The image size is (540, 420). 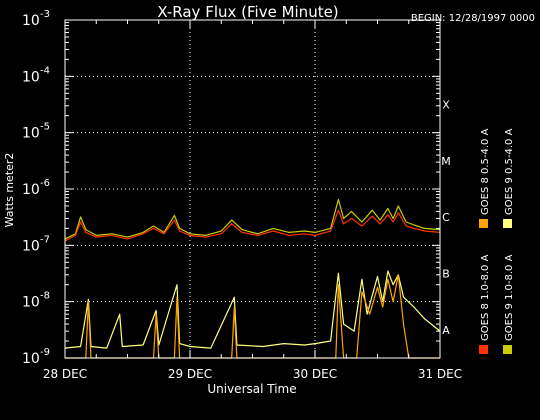 What do you see at coordinates (446, 105) in the screenshot?
I see `flare-class-label: X` at bounding box center [446, 105].